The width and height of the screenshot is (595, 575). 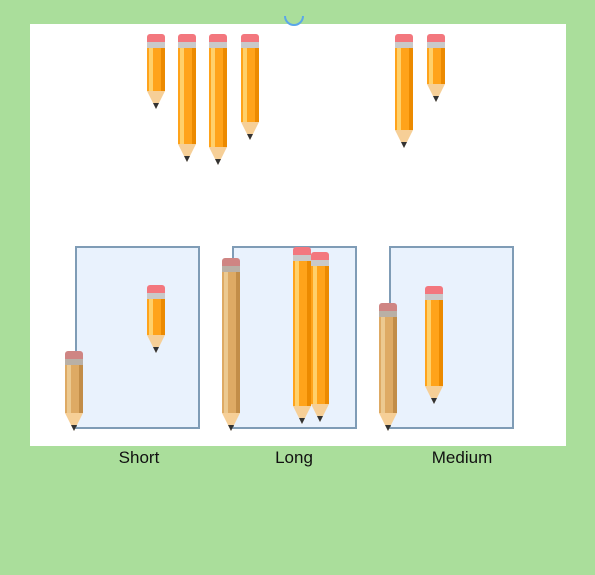 I want to click on top-handle-icon, so click(x=294, y=21).